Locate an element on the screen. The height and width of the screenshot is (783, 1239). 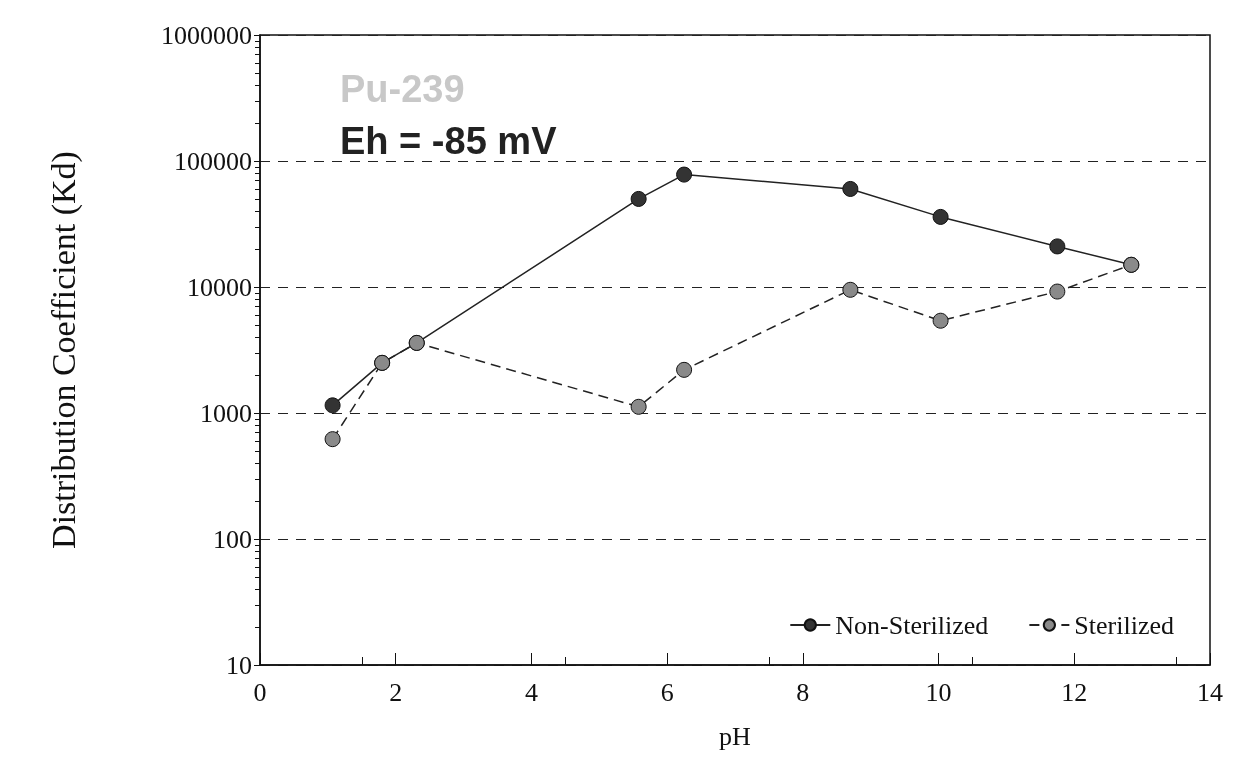
y-tick-label: 1000 is located at coordinates (226, 413).